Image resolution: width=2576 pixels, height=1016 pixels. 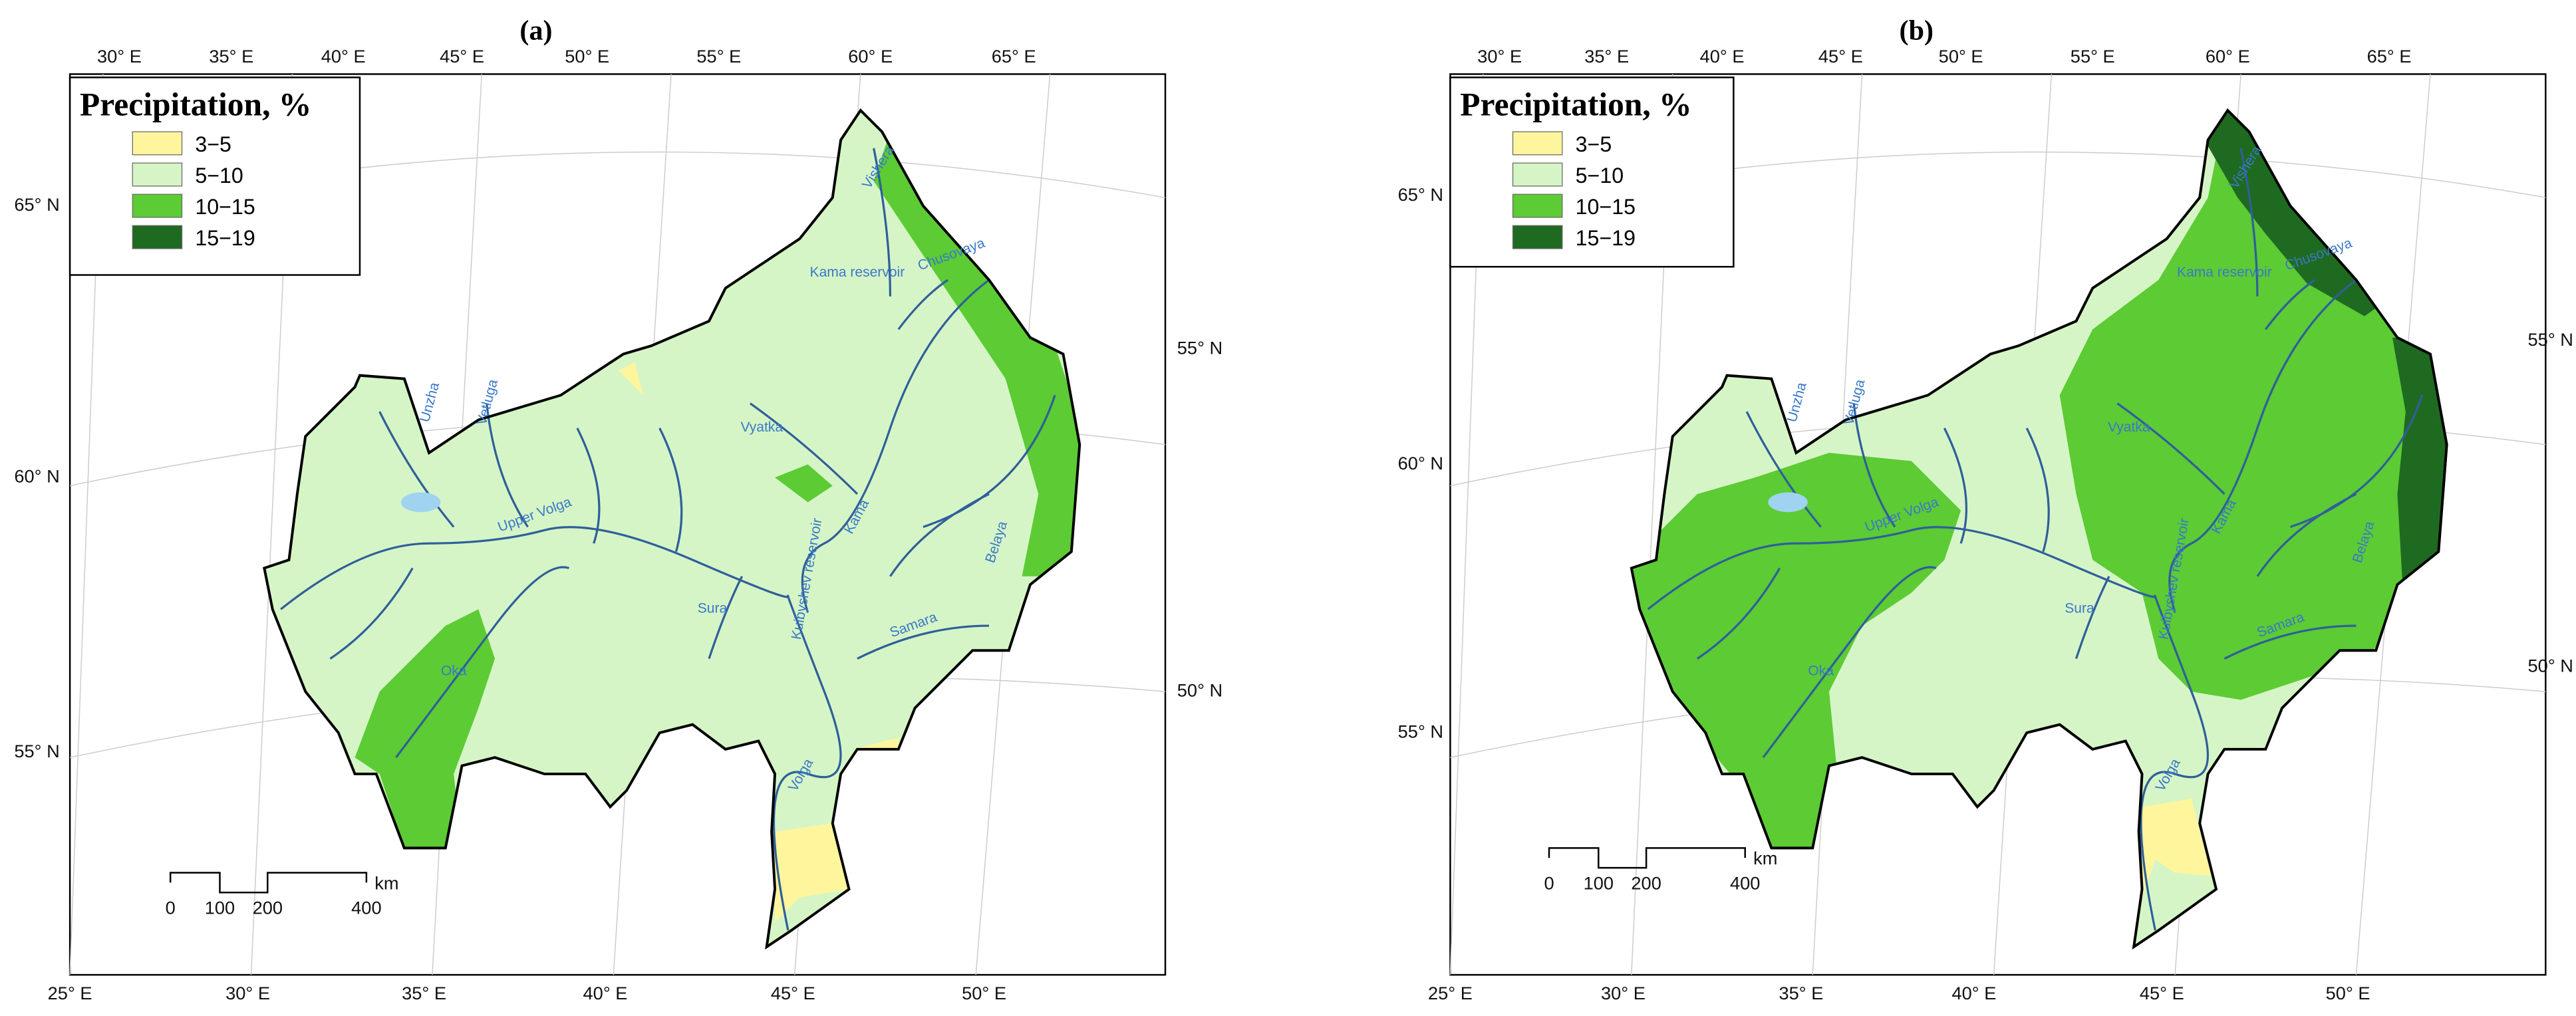 I want to click on scale-bar, so click(x=268, y=883).